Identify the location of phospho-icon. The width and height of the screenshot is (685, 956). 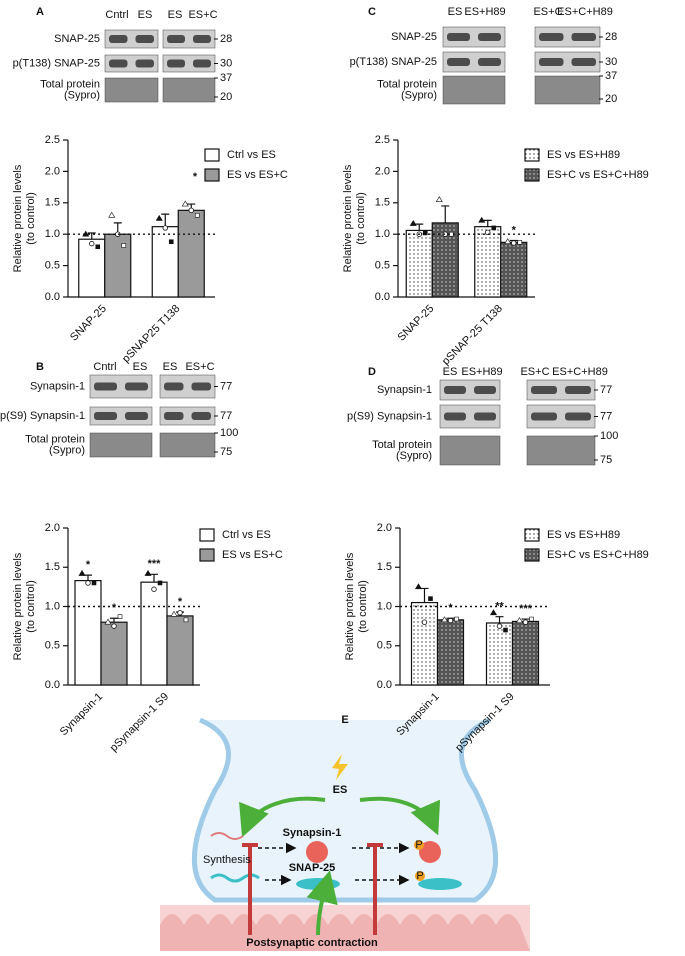
(419, 845).